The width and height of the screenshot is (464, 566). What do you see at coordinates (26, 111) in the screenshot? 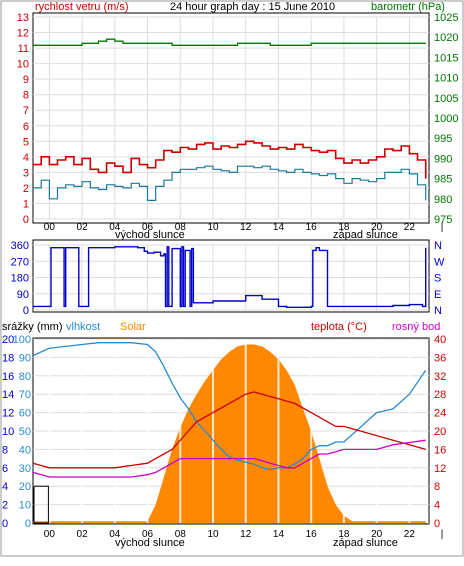
I see `y-tick-label: 7` at bounding box center [26, 111].